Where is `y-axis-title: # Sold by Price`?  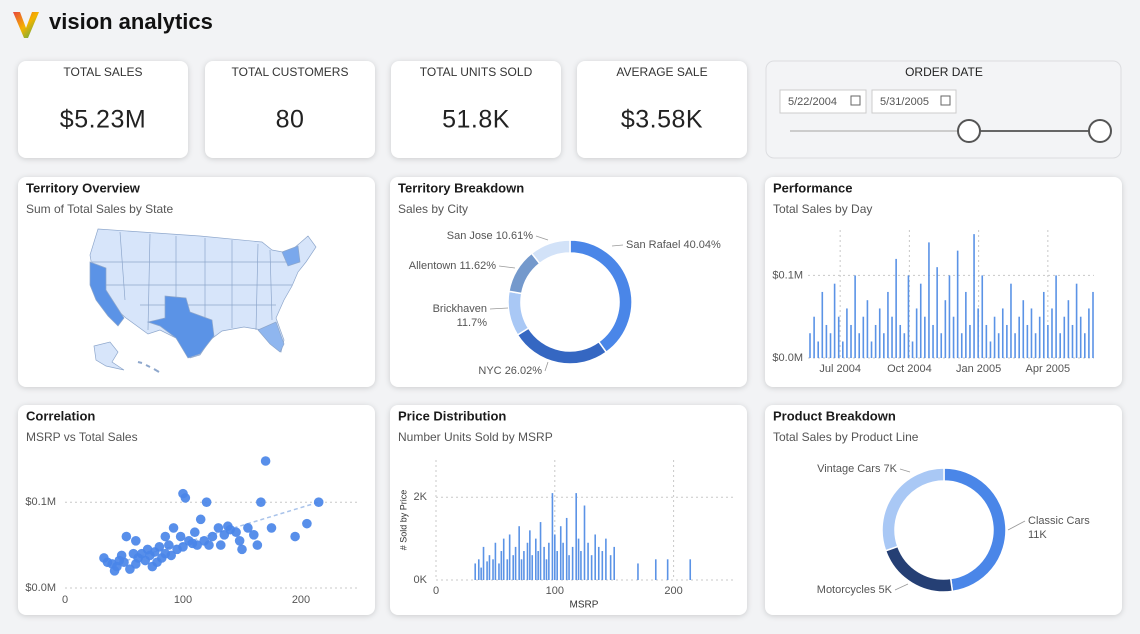 y-axis-title: # Sold by Price is located at coordinates (403, 520).